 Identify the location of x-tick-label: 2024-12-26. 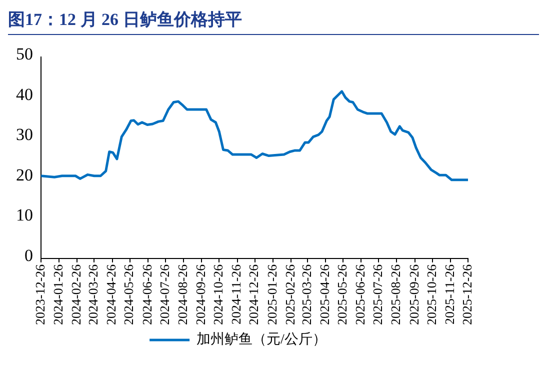
(254, 295).